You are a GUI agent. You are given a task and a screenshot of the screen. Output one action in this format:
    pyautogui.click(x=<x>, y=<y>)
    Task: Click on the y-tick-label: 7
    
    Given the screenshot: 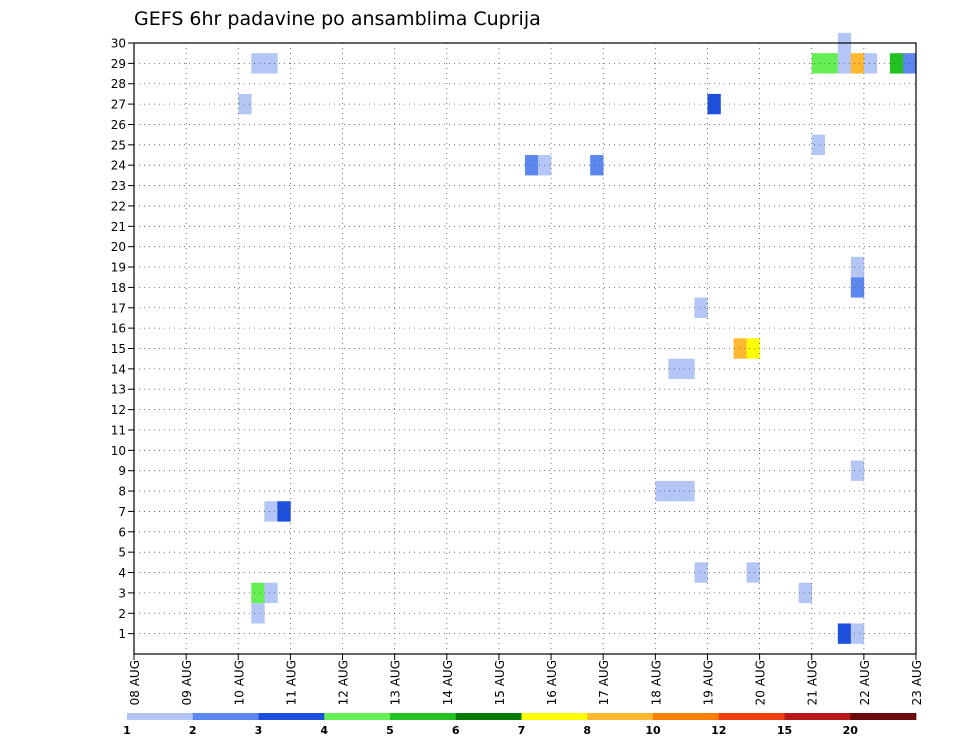 What is the action you would take?
    pyautogui.click(x=122, y=512)
    